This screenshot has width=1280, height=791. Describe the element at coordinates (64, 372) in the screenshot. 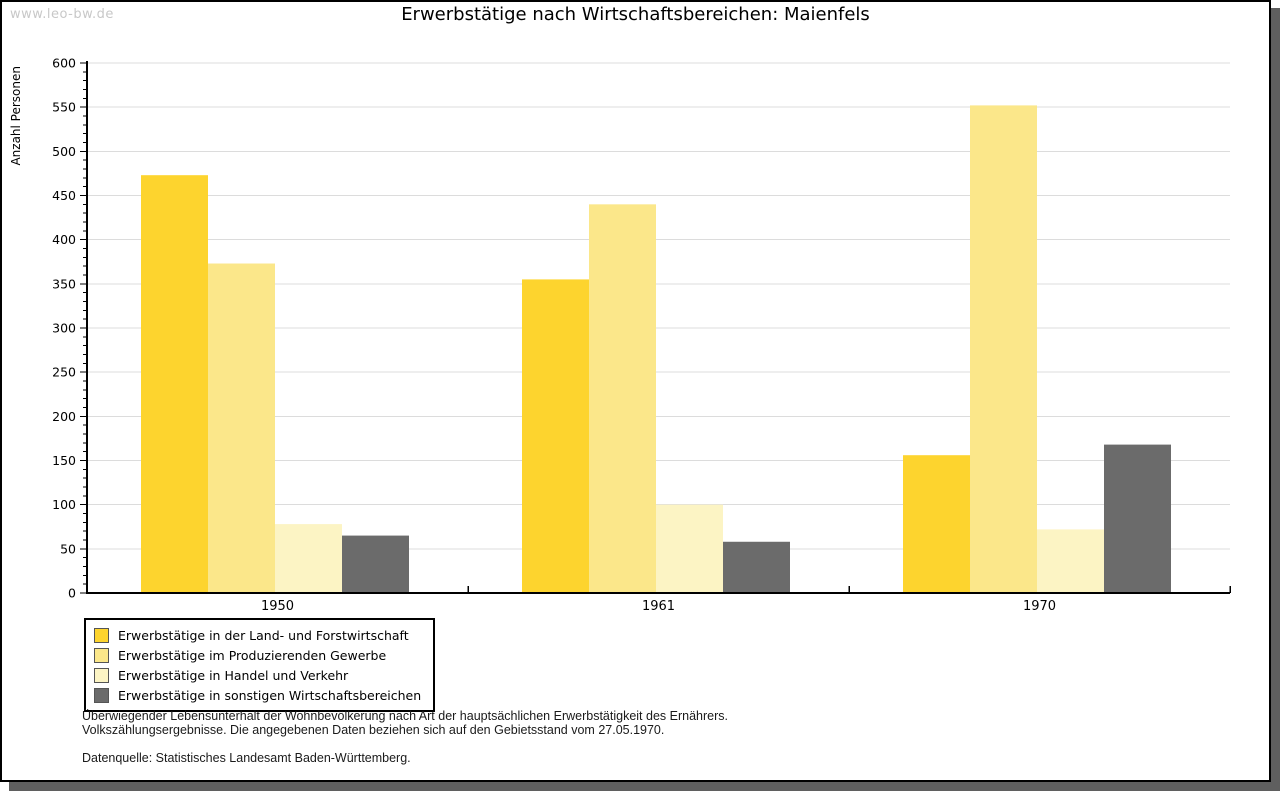

I see `y-tick-label: 250` at that location.